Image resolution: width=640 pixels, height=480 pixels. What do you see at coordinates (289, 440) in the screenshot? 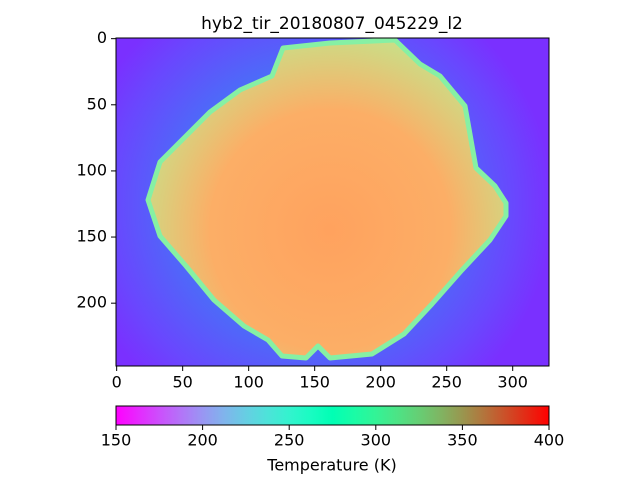
I see `colorbar-tick-label: 250` at bounding box center [289, 440].